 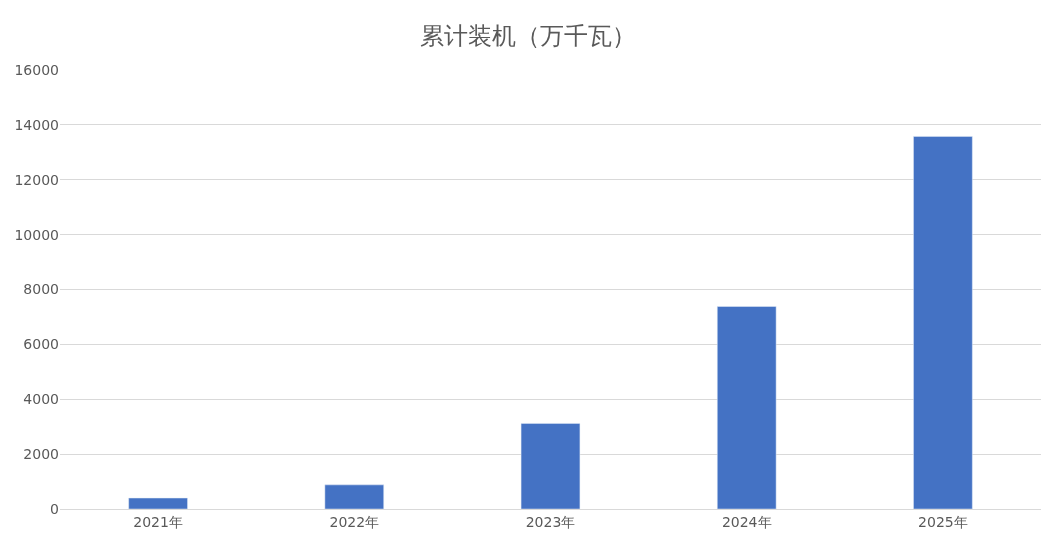 What do you see at coordinates (158, 521) in the screenshot?
I see `x-tick-label: 2021年` at bounding box center [158, 521].